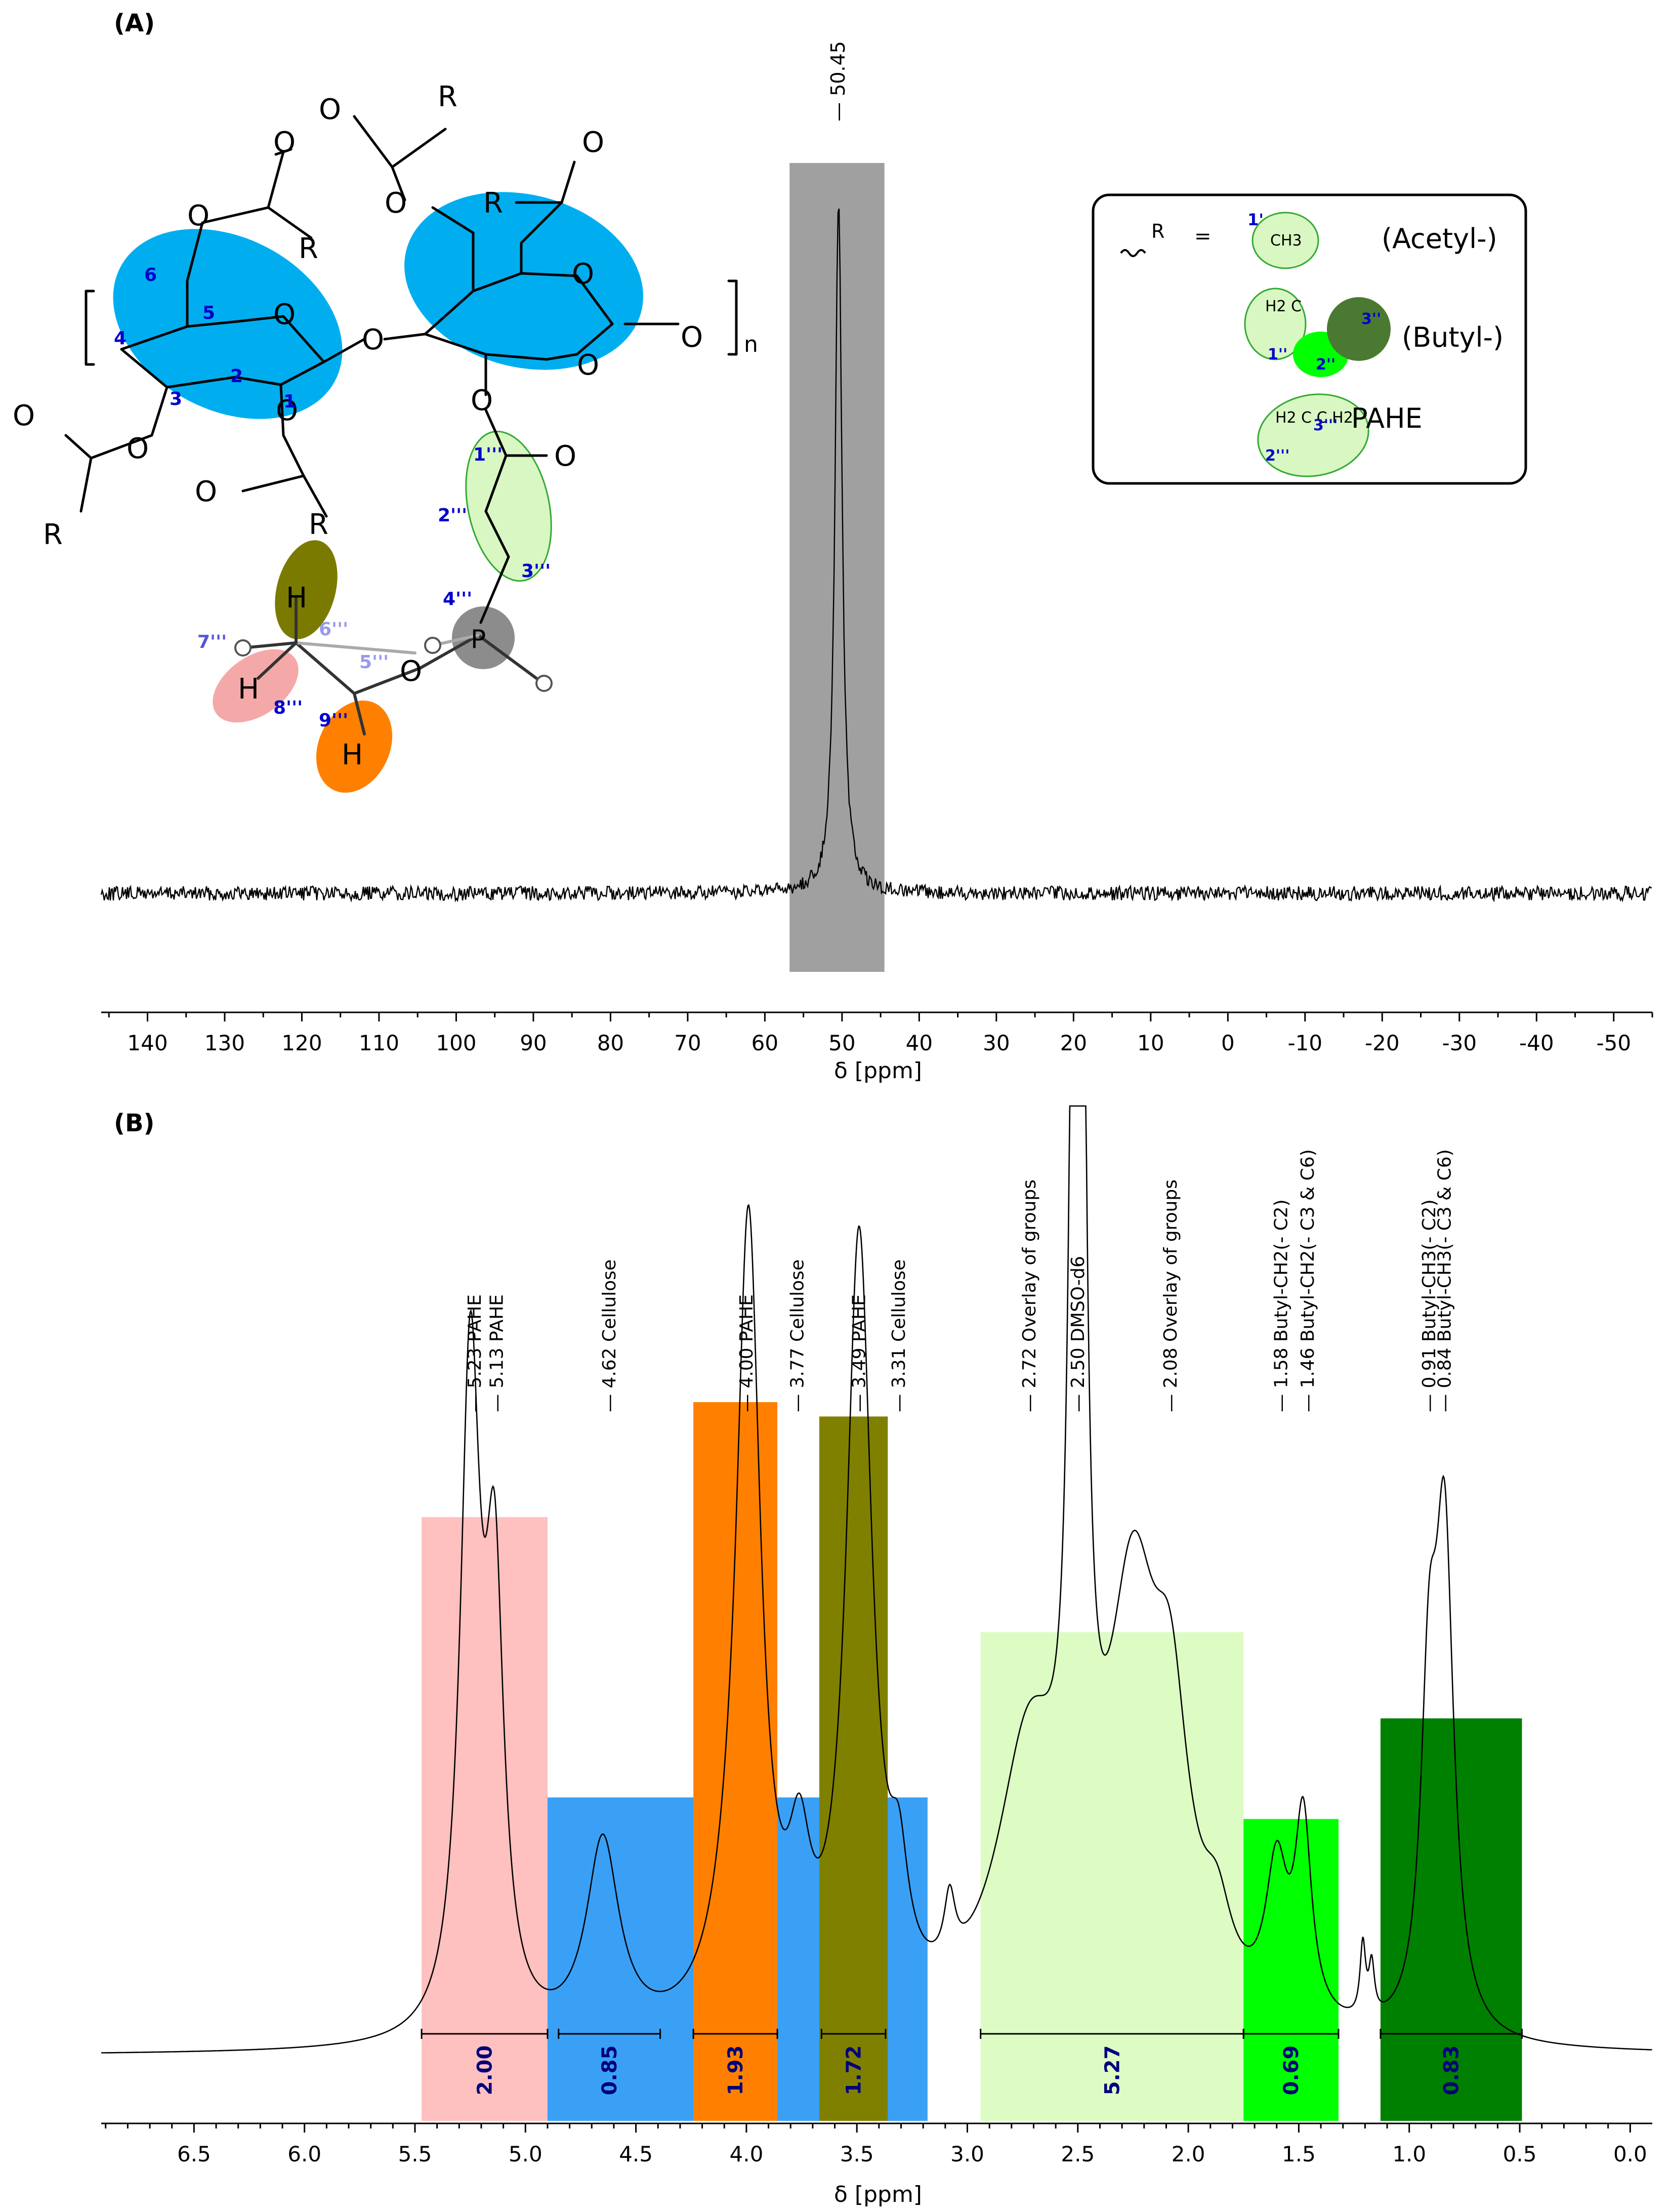 Image resolution: width=1670 pixels, height=2212 pixels. I want to click on tick-label: 5.5, so click(415, 2154).